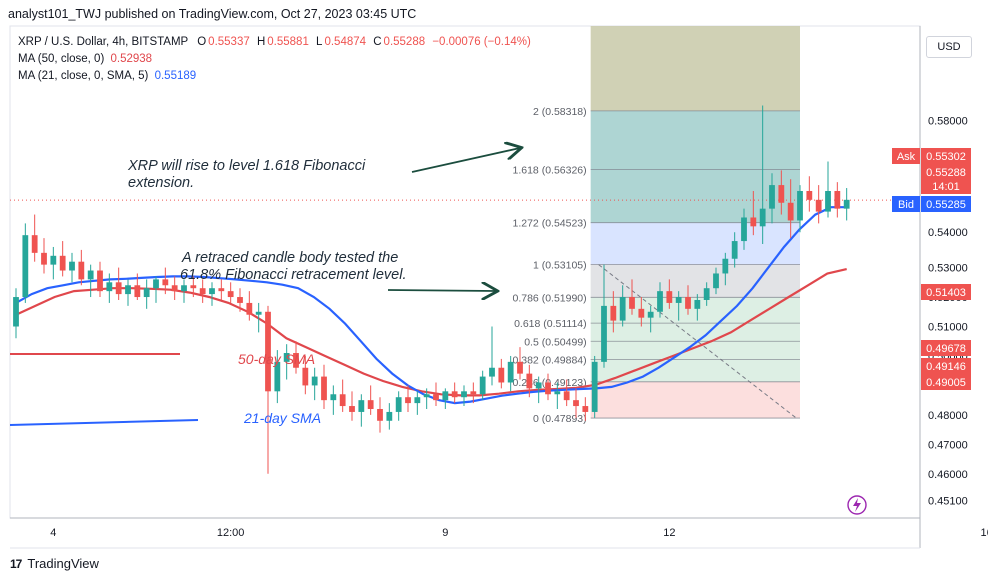  What do you see at coordinates (53, 533) in the screenshot?
I see `time-tick-label: 4` at bounding box center [53, 533].